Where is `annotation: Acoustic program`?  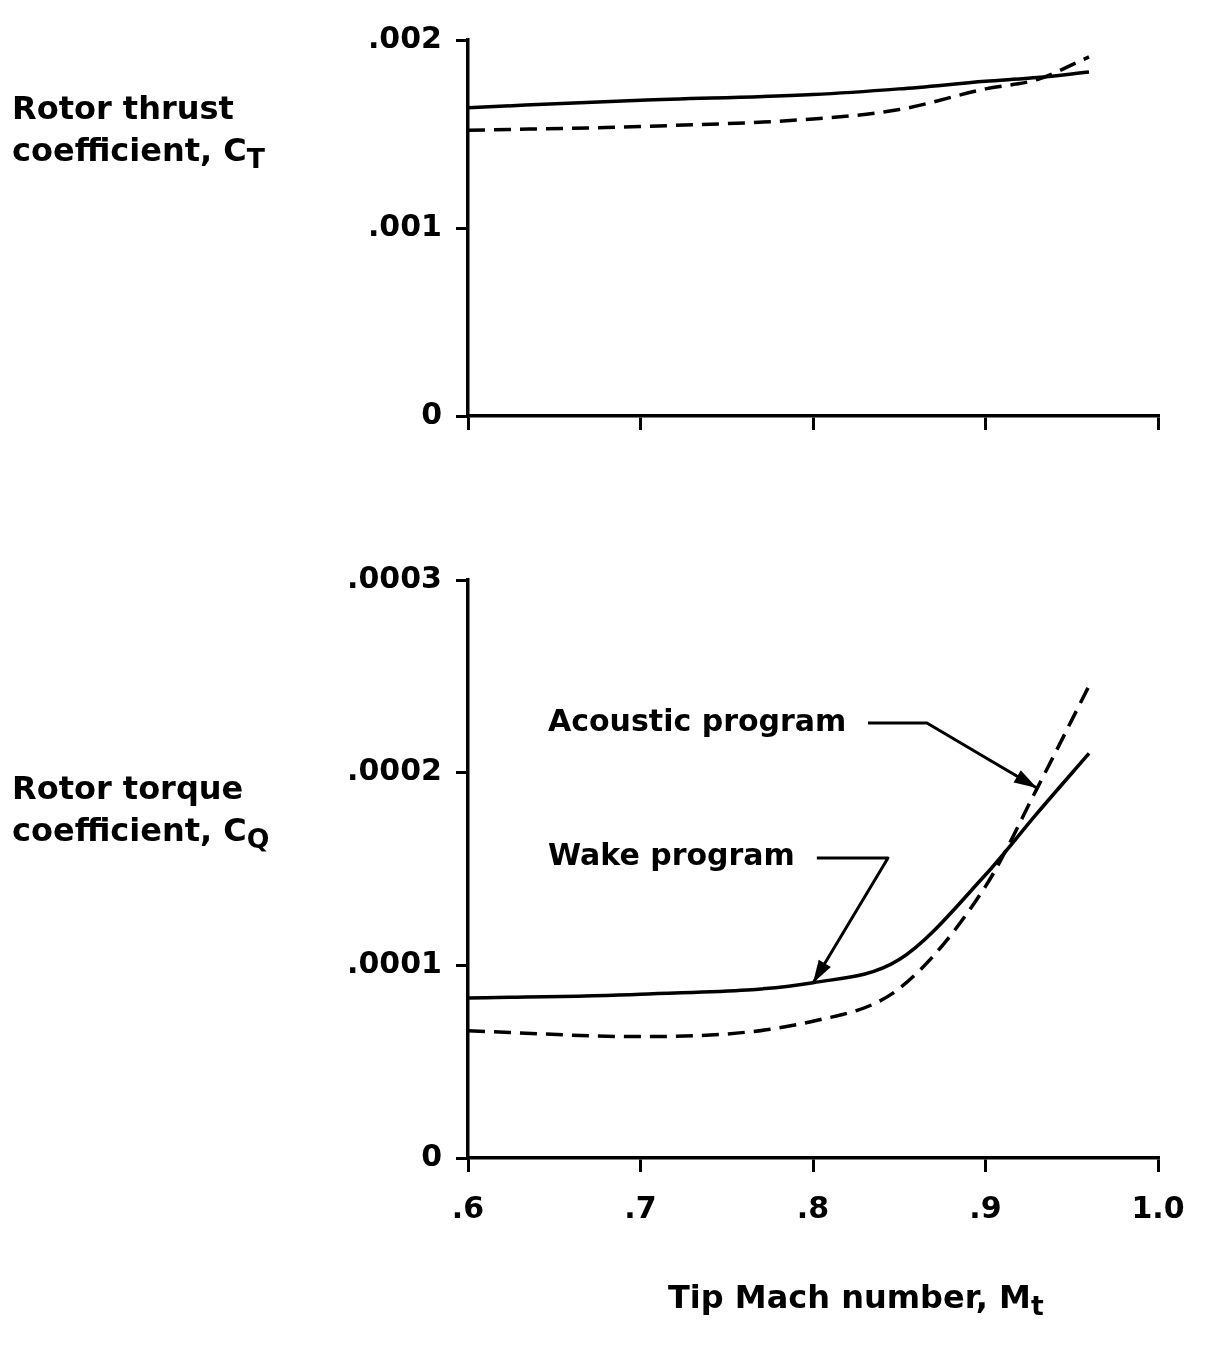
annotation: Acoustic program is located at coordinates (697, 720).